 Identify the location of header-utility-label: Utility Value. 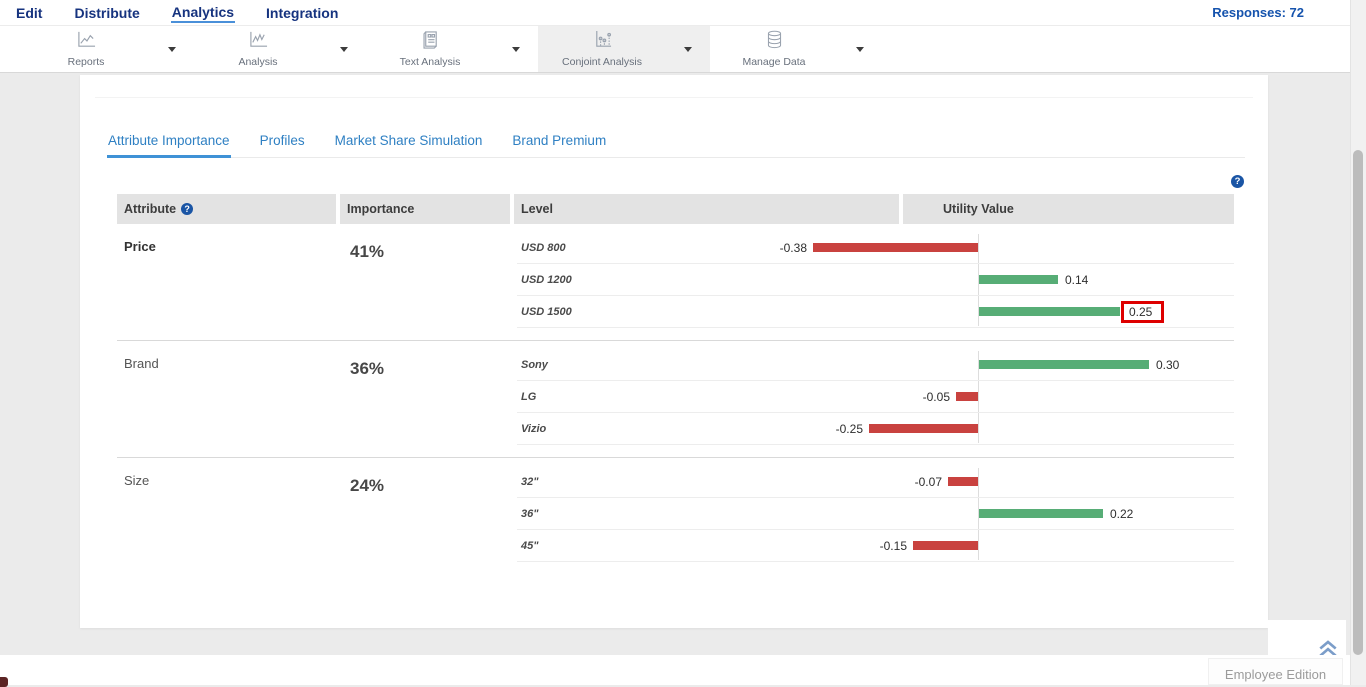
(978, 209).